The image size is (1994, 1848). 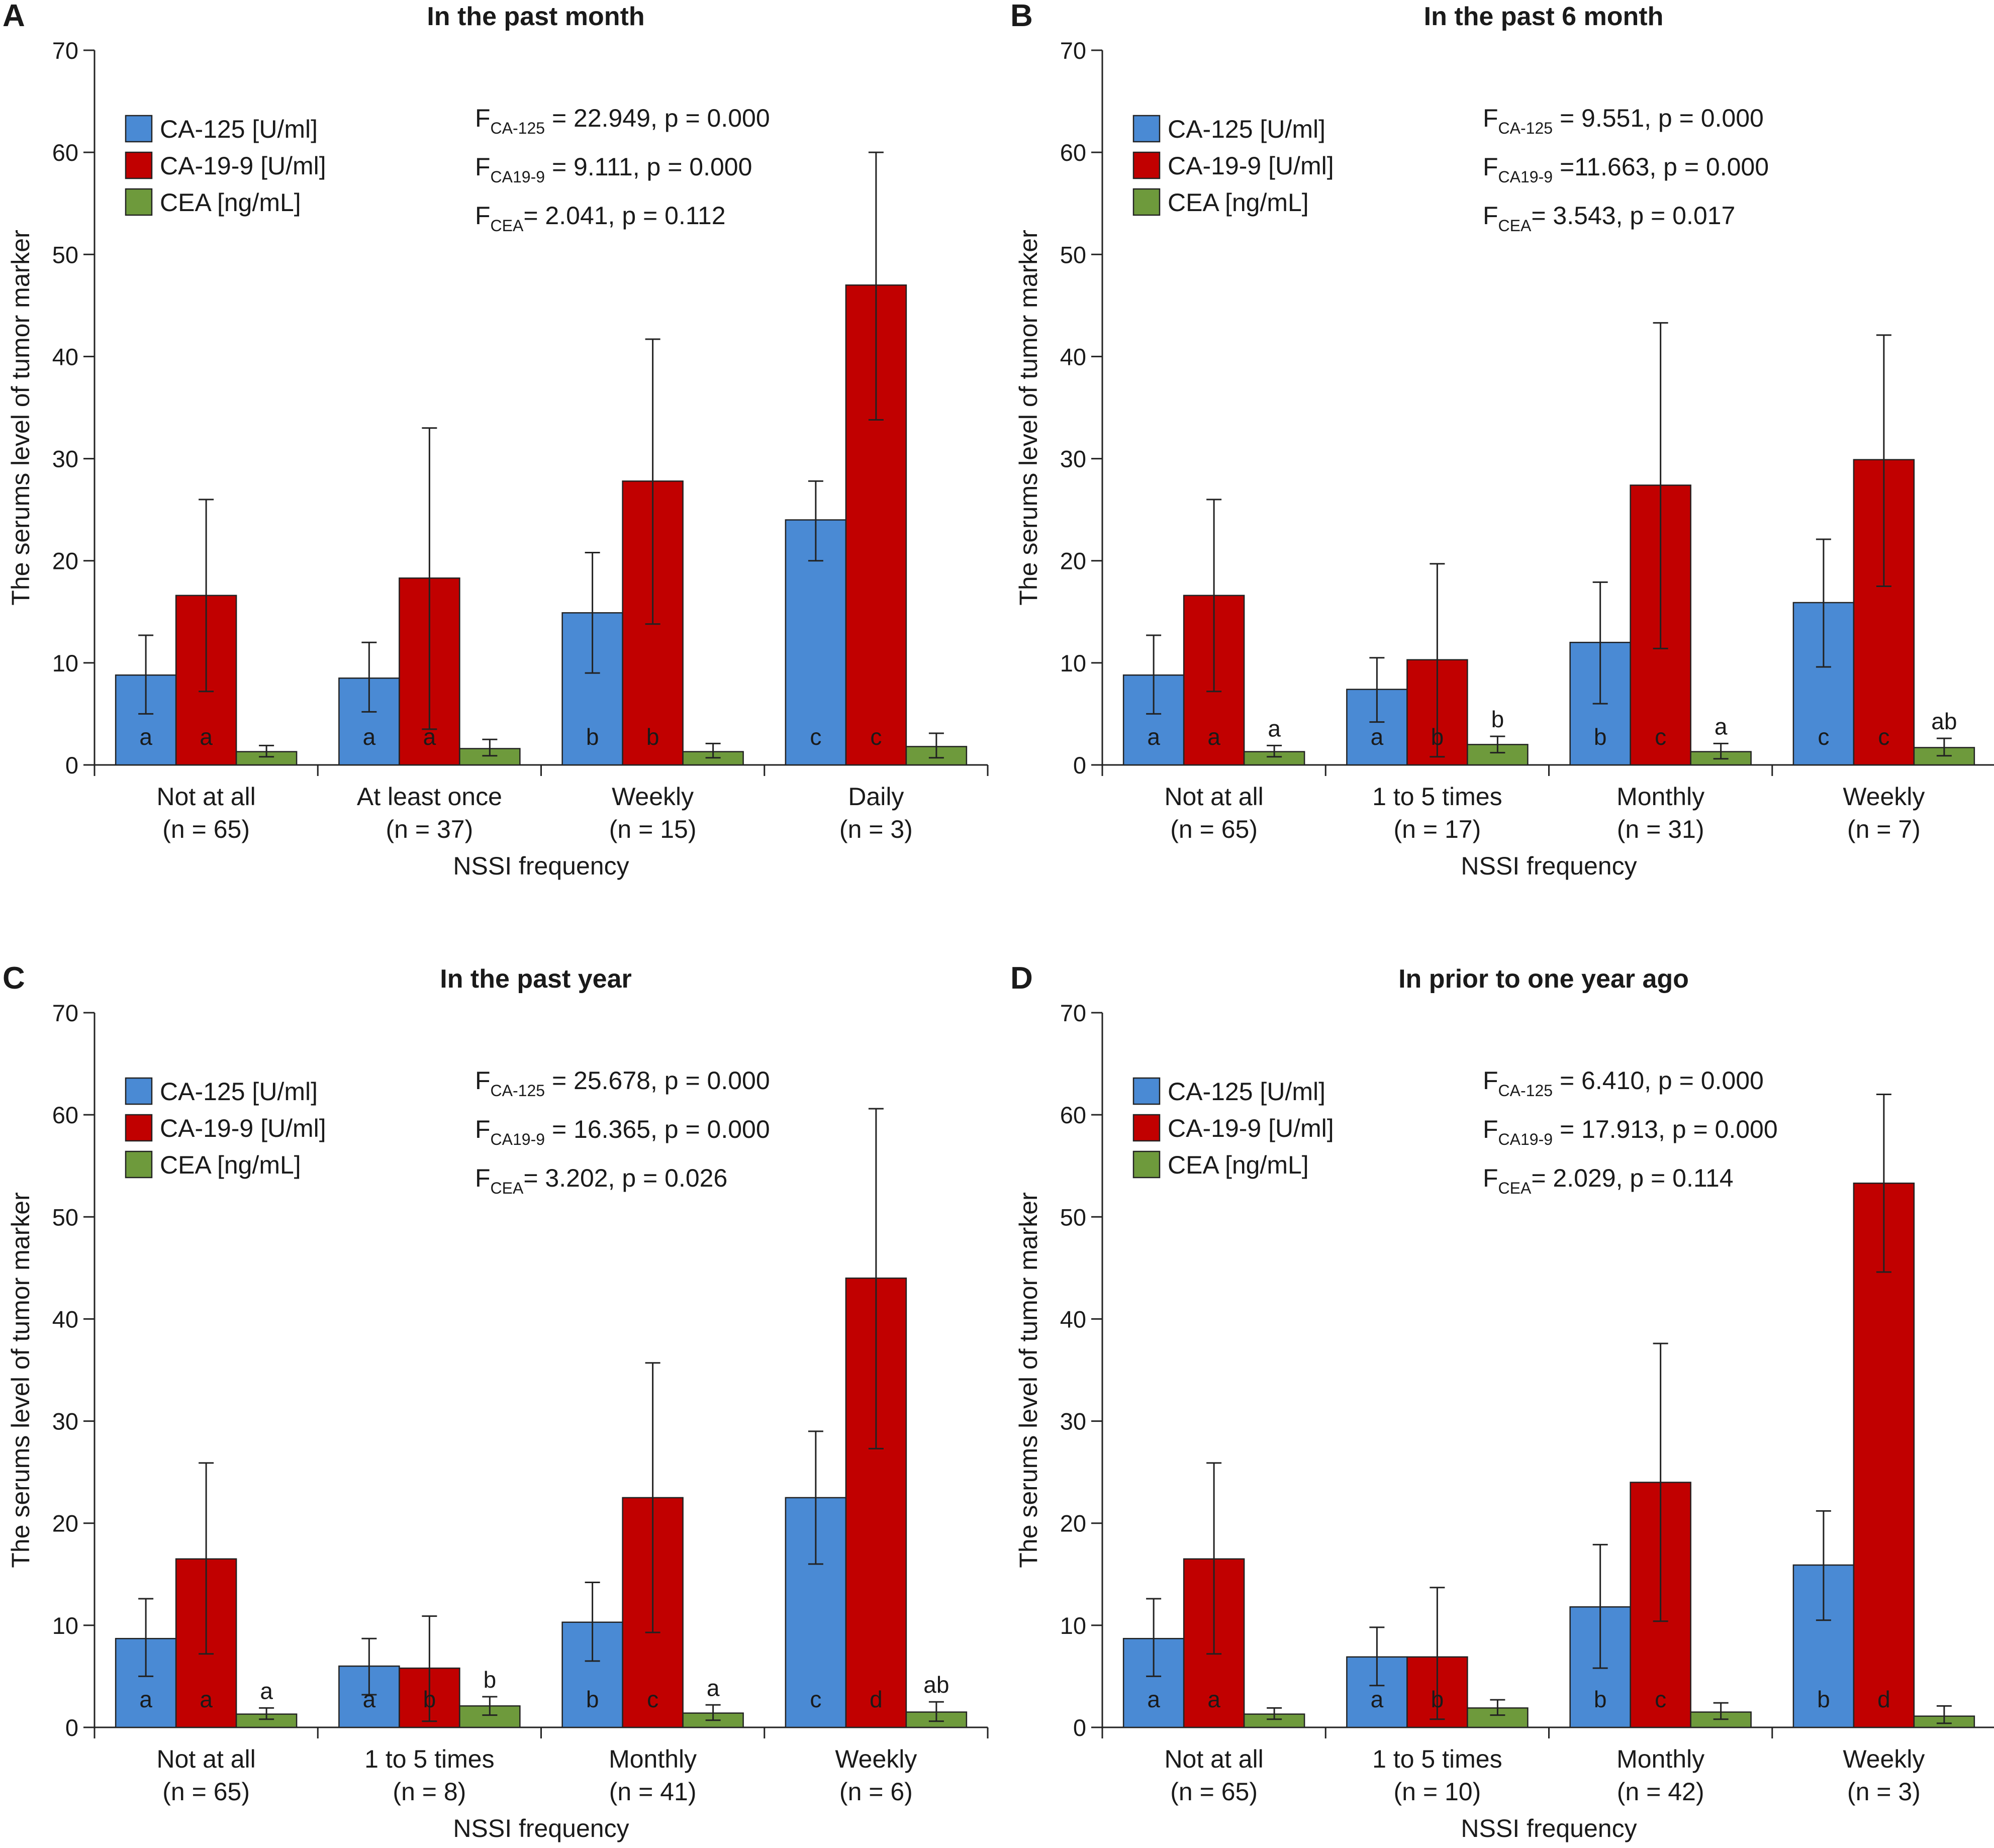 I want to click on stat-value: = 2.029, p = 0.114, so click(x=1632, y=1178).